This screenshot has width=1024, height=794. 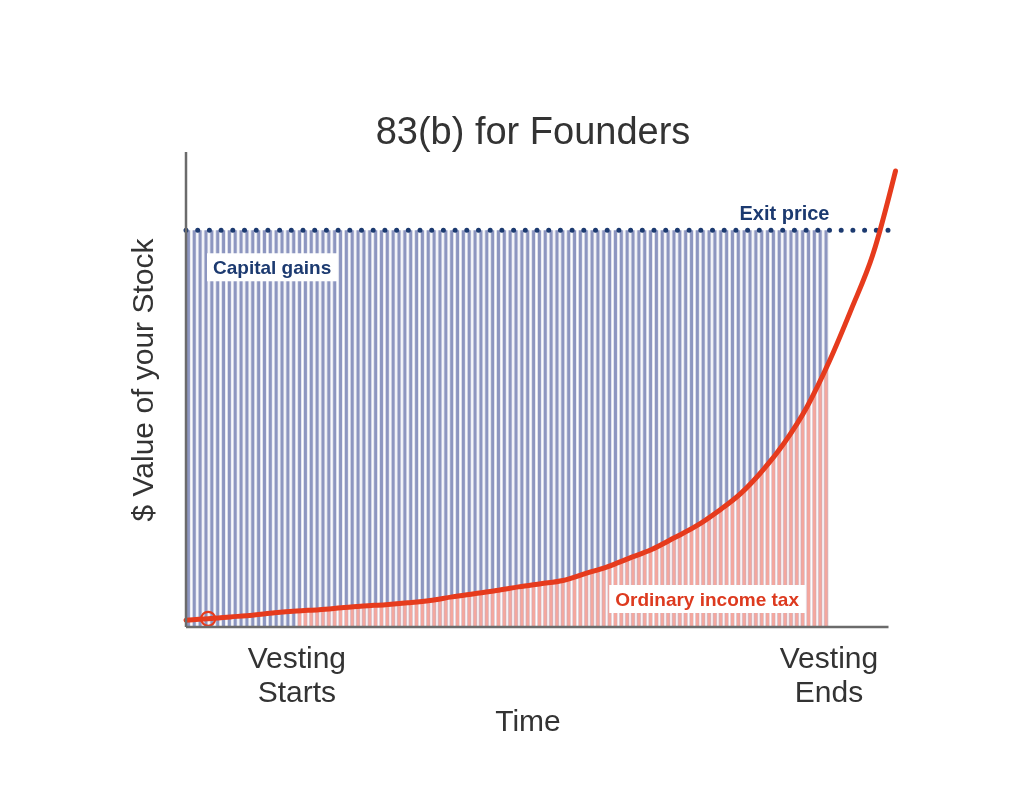 I want to click on x-tick-label: Vesting Ends, so click(x=829, y=674).